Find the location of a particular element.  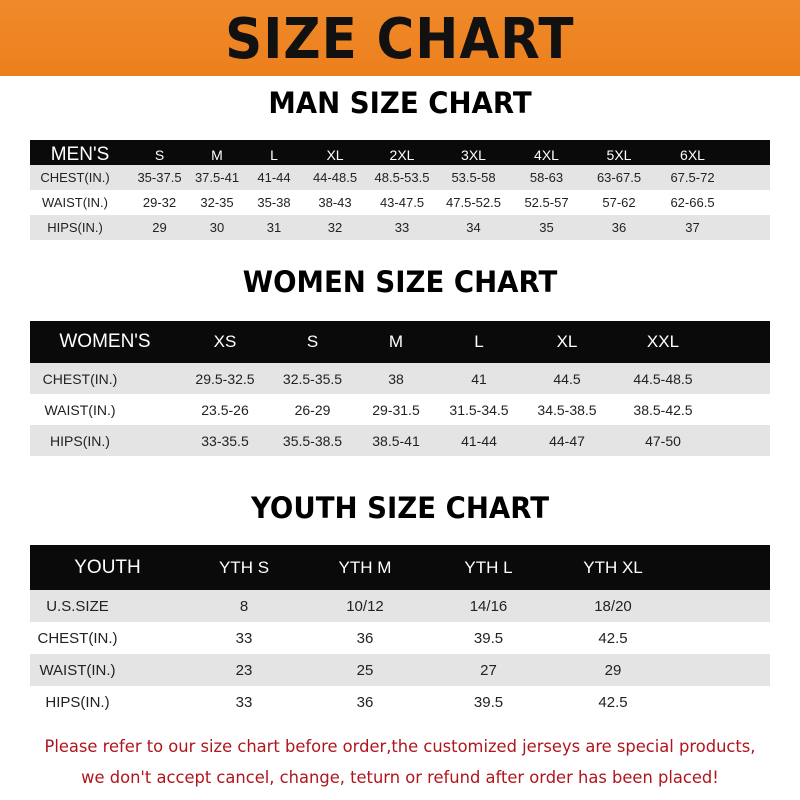

table-cell: 31 is located at coordinates (274, 227).